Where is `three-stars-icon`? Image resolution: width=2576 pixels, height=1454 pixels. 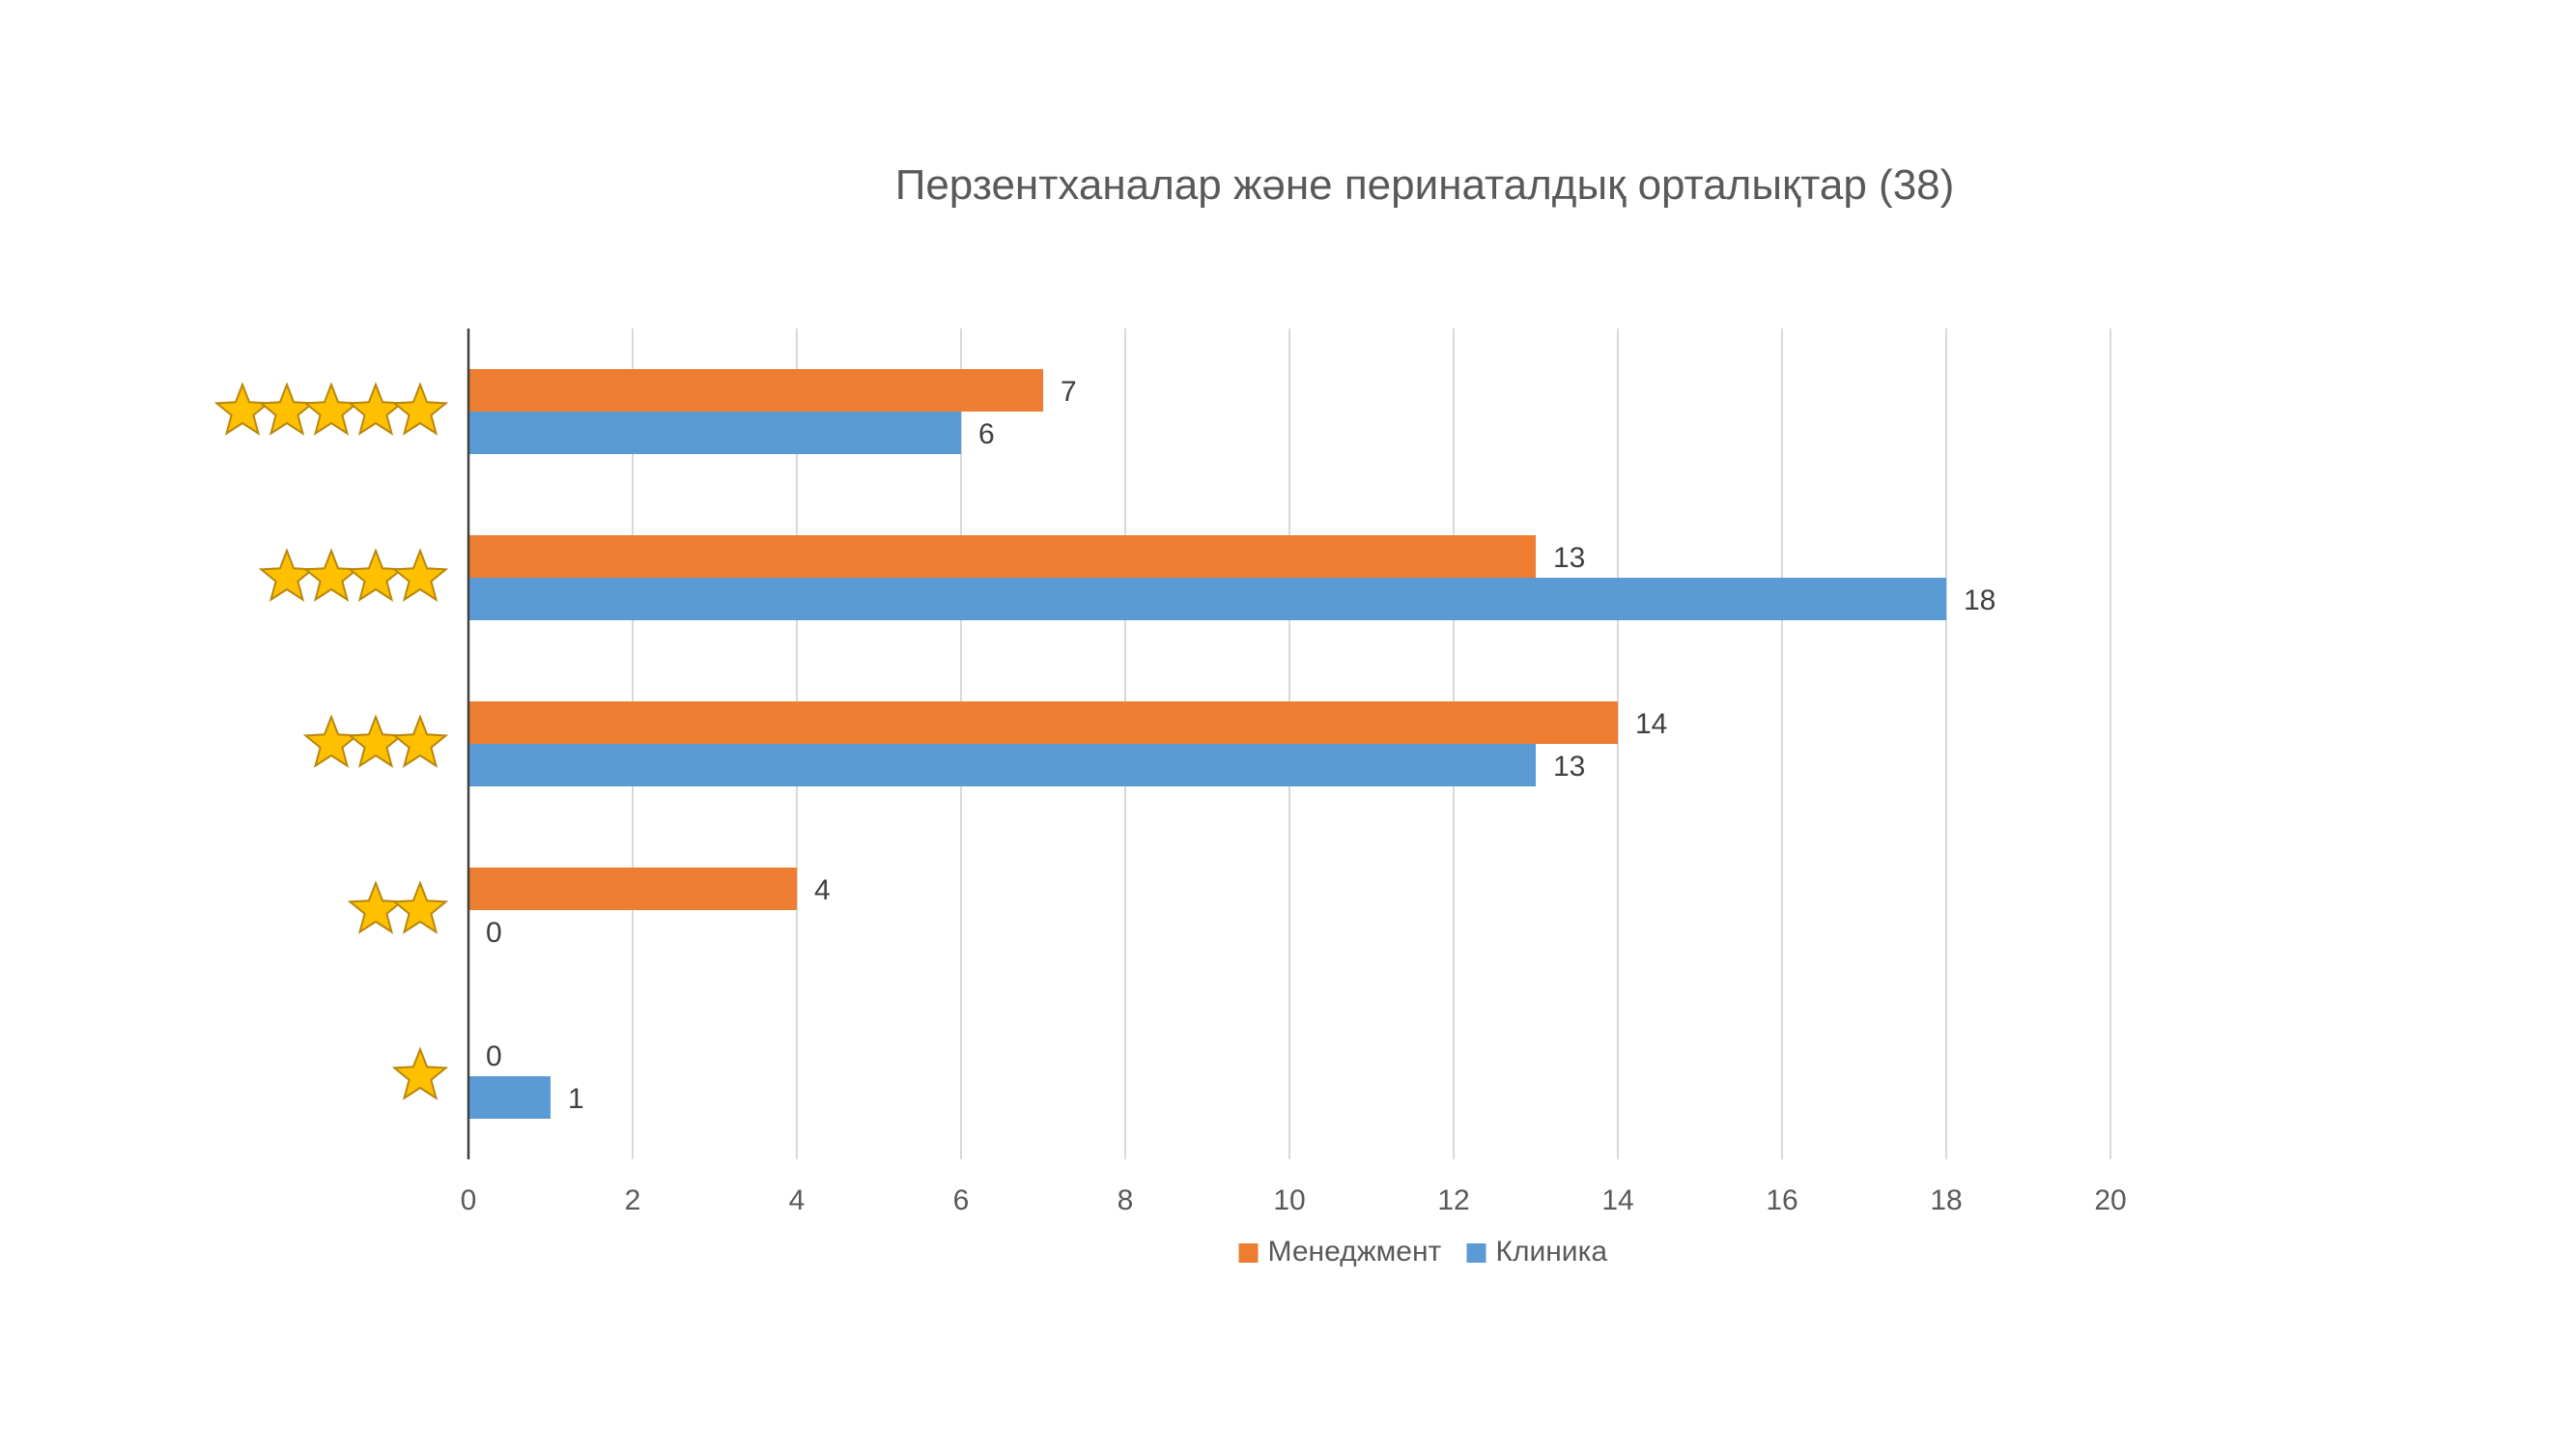
three-stars-icon is located at coordinates (375, 741).